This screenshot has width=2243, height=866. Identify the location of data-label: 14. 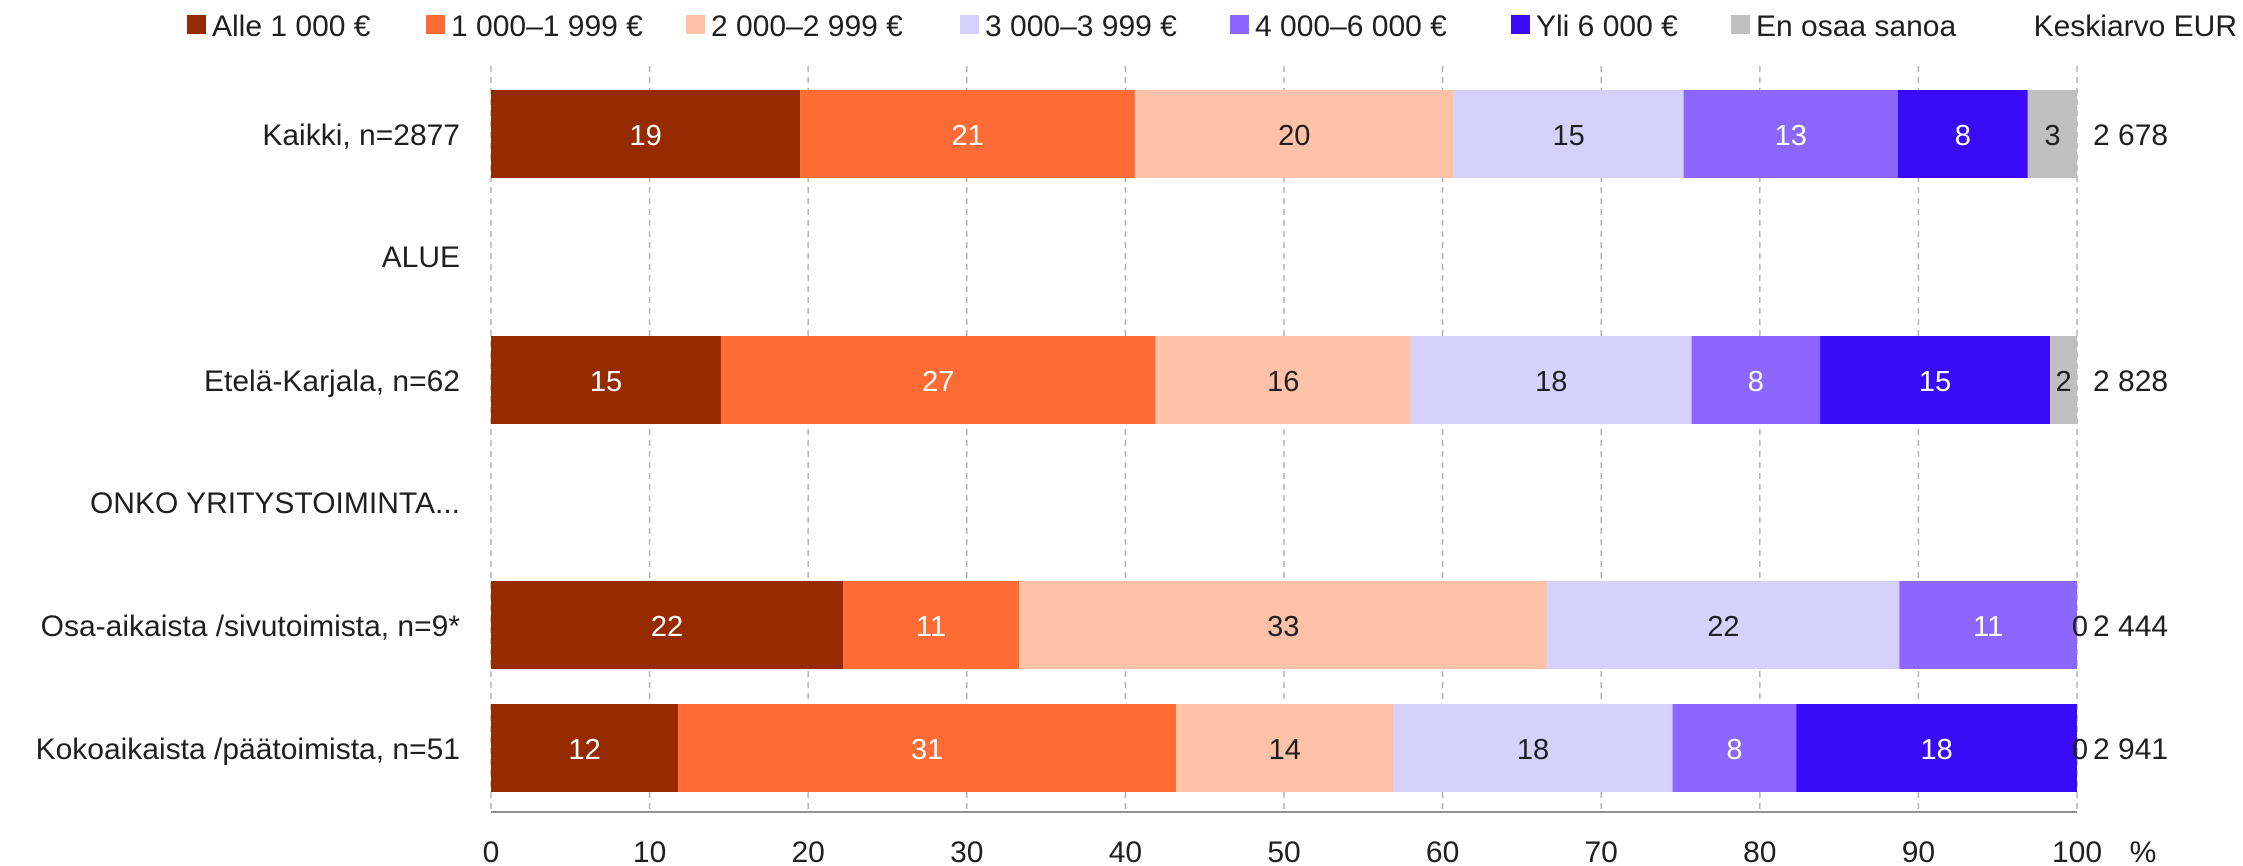
(1285, 750).